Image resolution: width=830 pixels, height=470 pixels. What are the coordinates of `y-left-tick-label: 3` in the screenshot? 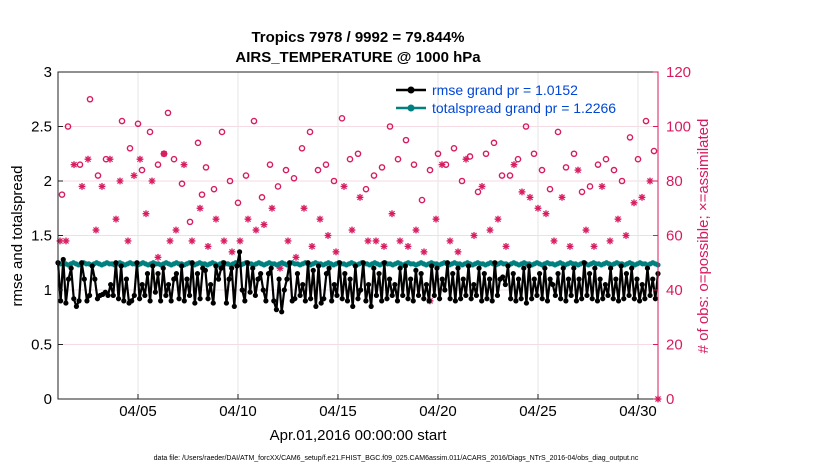 It's located at (48, 72).